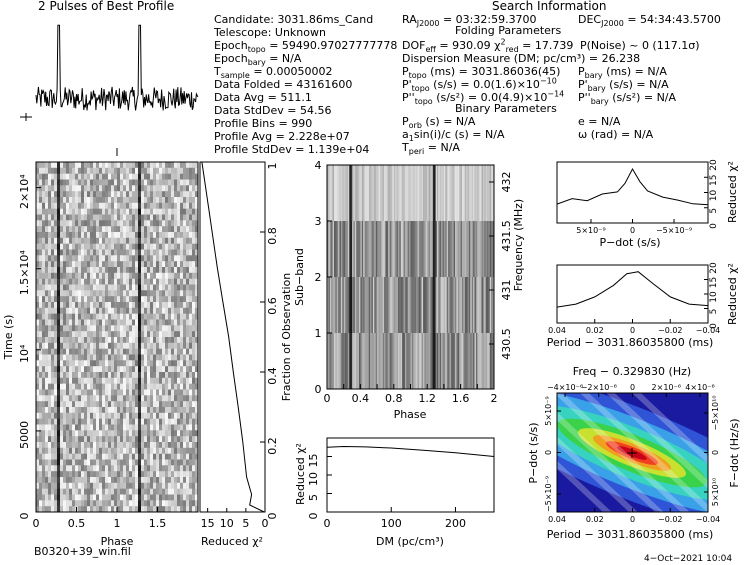 The width and height of the screenshot is (756, 565). What do you see at coordinates (521, 58) in the screenshot?
I see `dm-text: Dispersion Measure (DM; pc/cm³) = 26.238` at bounding box center [521, 58].